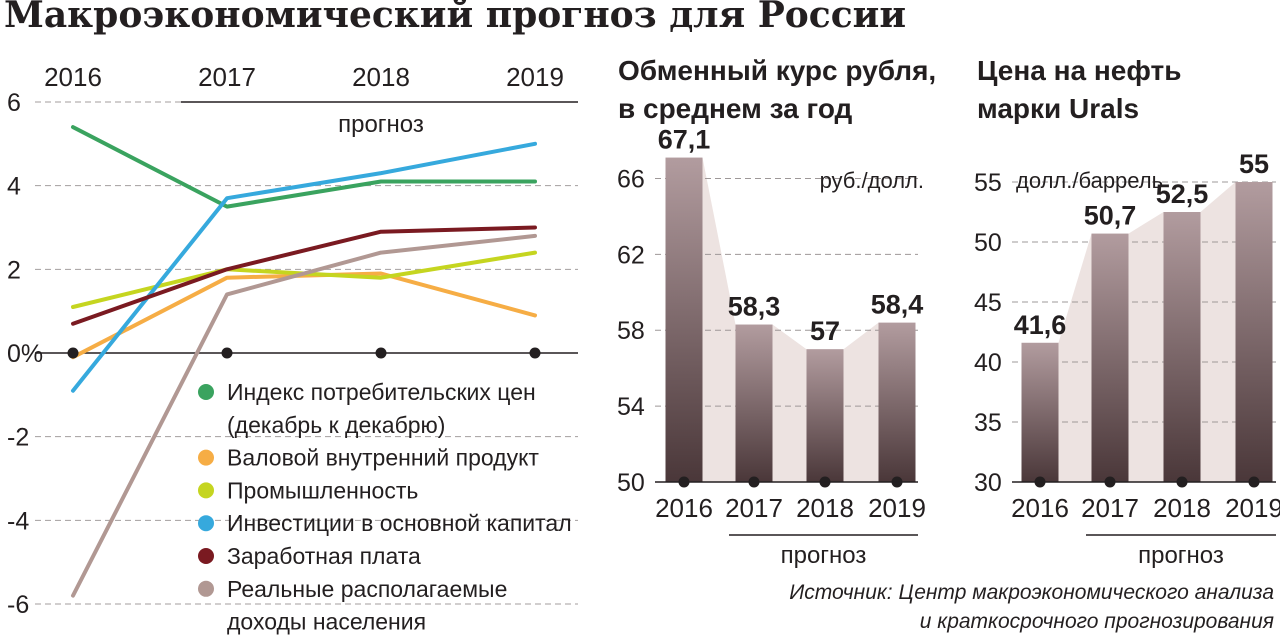 The width and height of the screenshot is (1280, 640). What do you see at coordinates (381, 392) in the screenshot?
I see `legend-entry: Индекс потребительских цен` at bounding box center [381, 392].